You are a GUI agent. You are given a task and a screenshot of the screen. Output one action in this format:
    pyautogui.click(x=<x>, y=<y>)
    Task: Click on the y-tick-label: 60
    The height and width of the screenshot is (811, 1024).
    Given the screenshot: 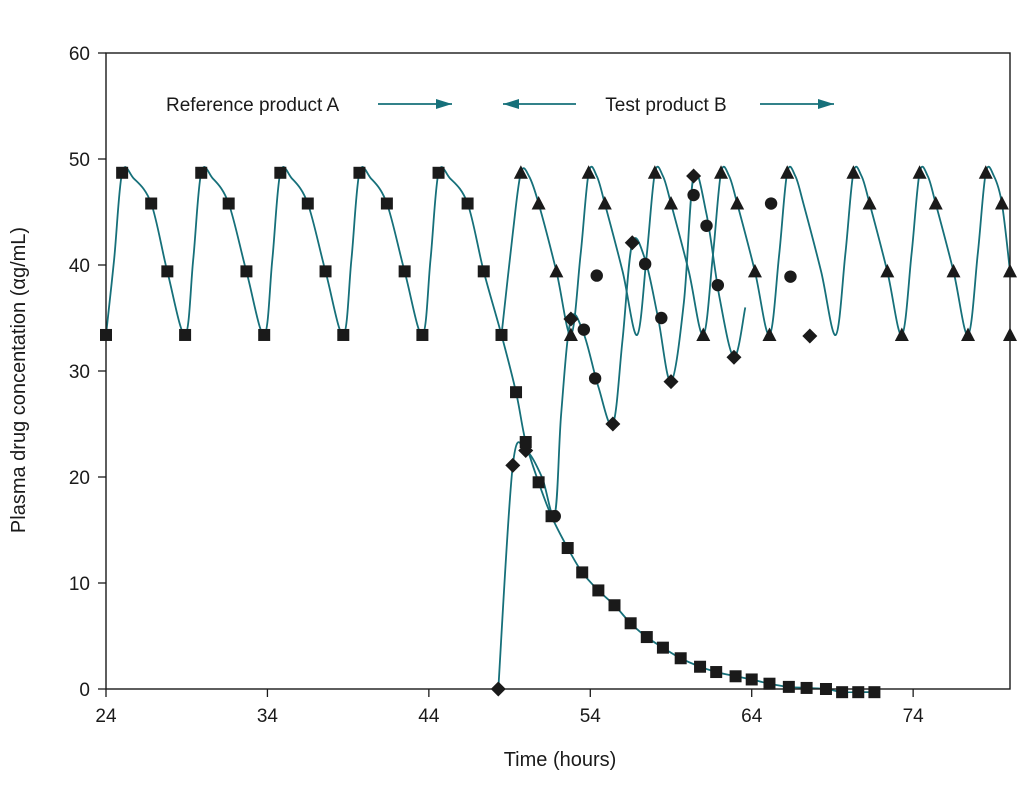 What is the action you would take?
    pyautogui.click(x=79, y=54)
    